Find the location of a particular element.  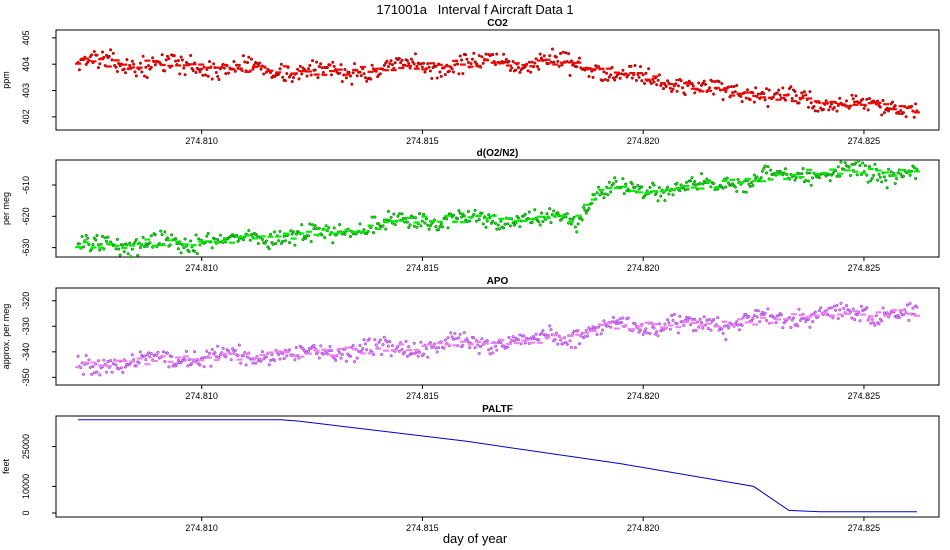

apo-x-tick-label: 274.820 is located at coordinates (643, 396).